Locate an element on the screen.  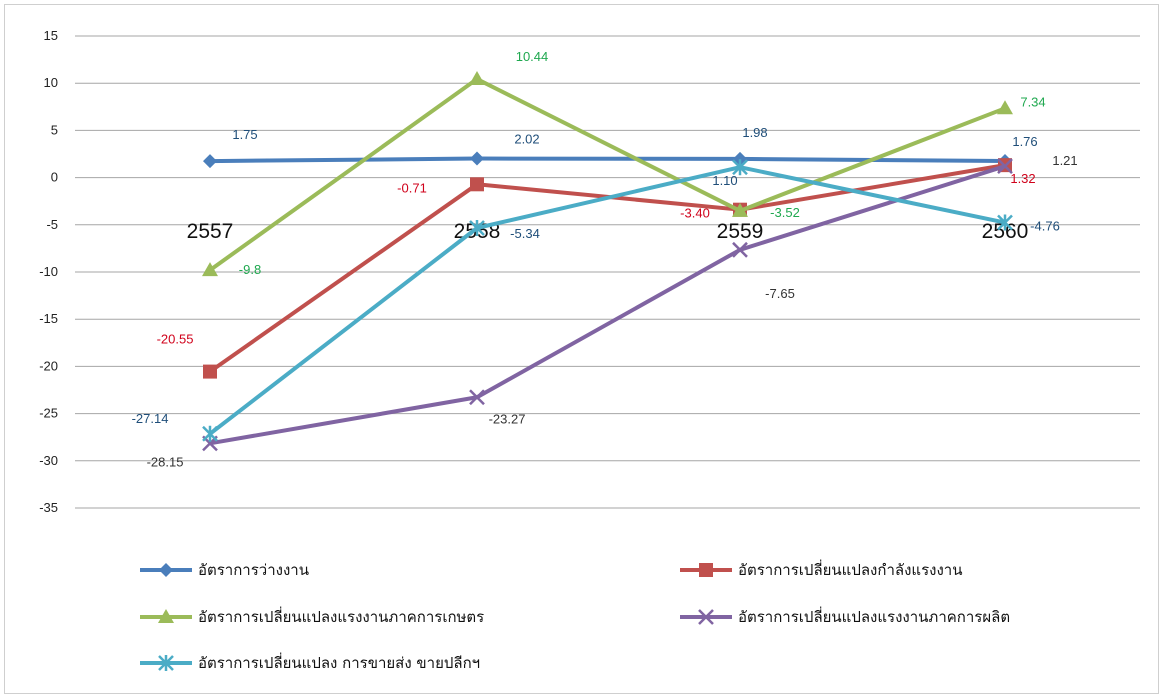
legend-item: อัตราการเปลี่ยนแปลงแรงงานภาคการเกษตร is located at coordinates (312, 616).